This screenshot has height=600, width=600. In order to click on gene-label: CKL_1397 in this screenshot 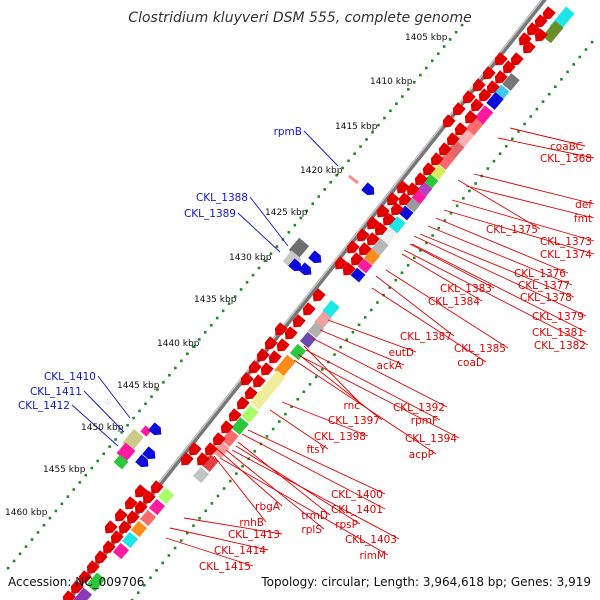, I will do `click(354, 421)`.